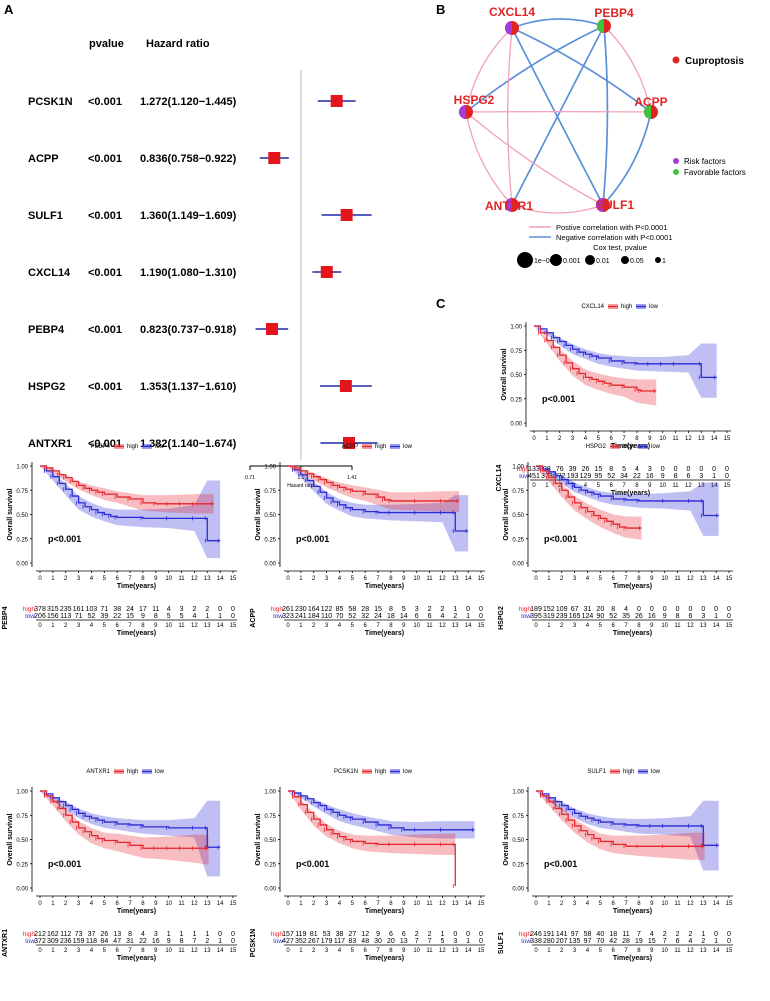 This screenshot has height=1001, width=770. I want to click on risk-table-low-count: 26, so click(639, 616).